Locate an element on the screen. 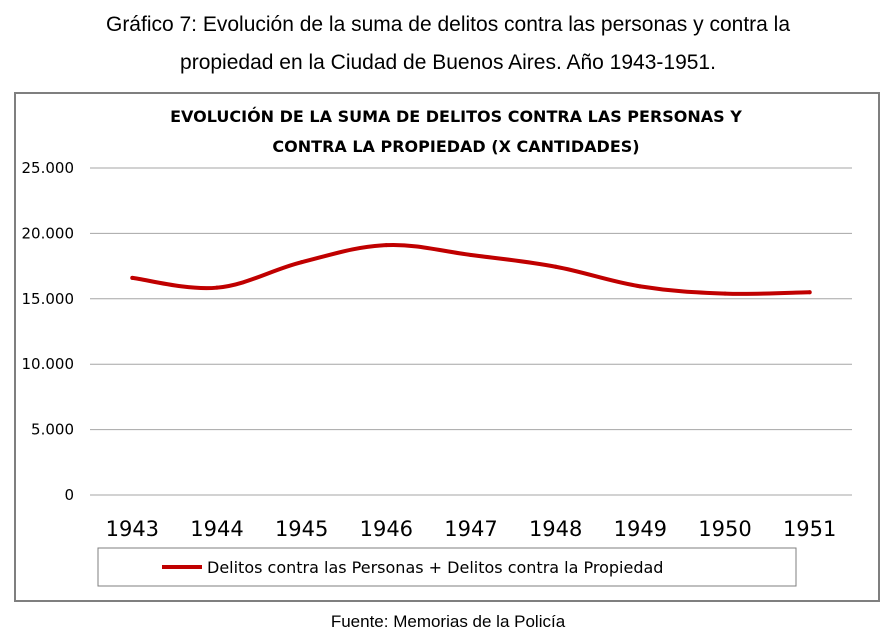  data-point-1946 is located at coordinates (386, 245).